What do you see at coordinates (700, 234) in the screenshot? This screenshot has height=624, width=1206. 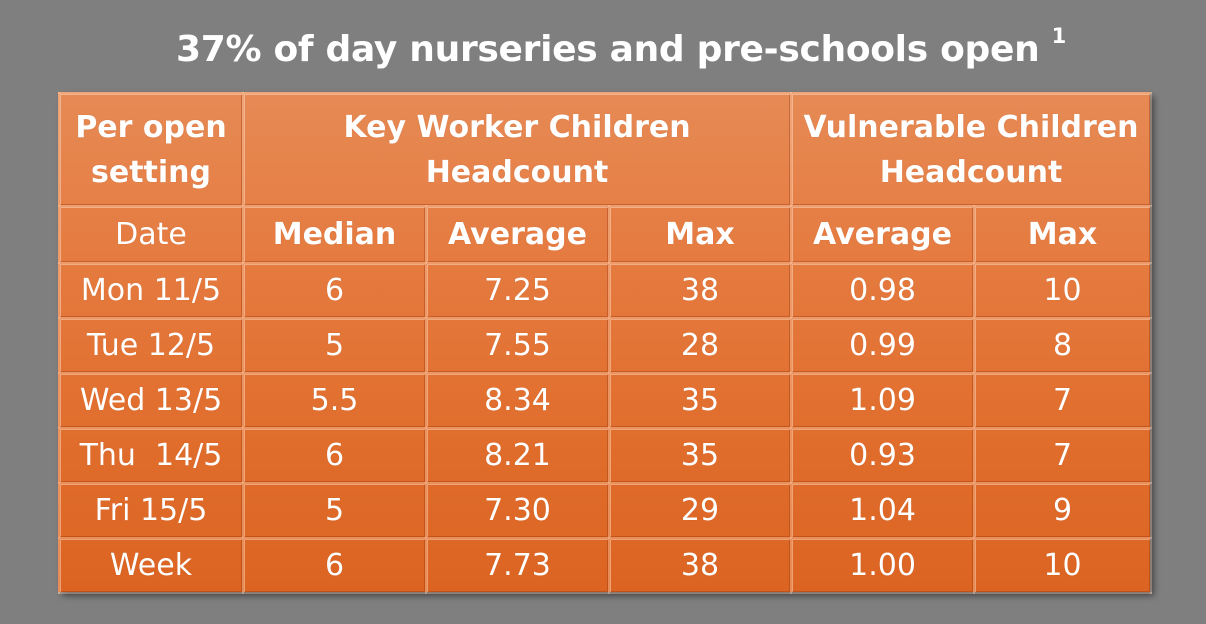 I see `subheader-max: Max` at bounding box center [700, 234].